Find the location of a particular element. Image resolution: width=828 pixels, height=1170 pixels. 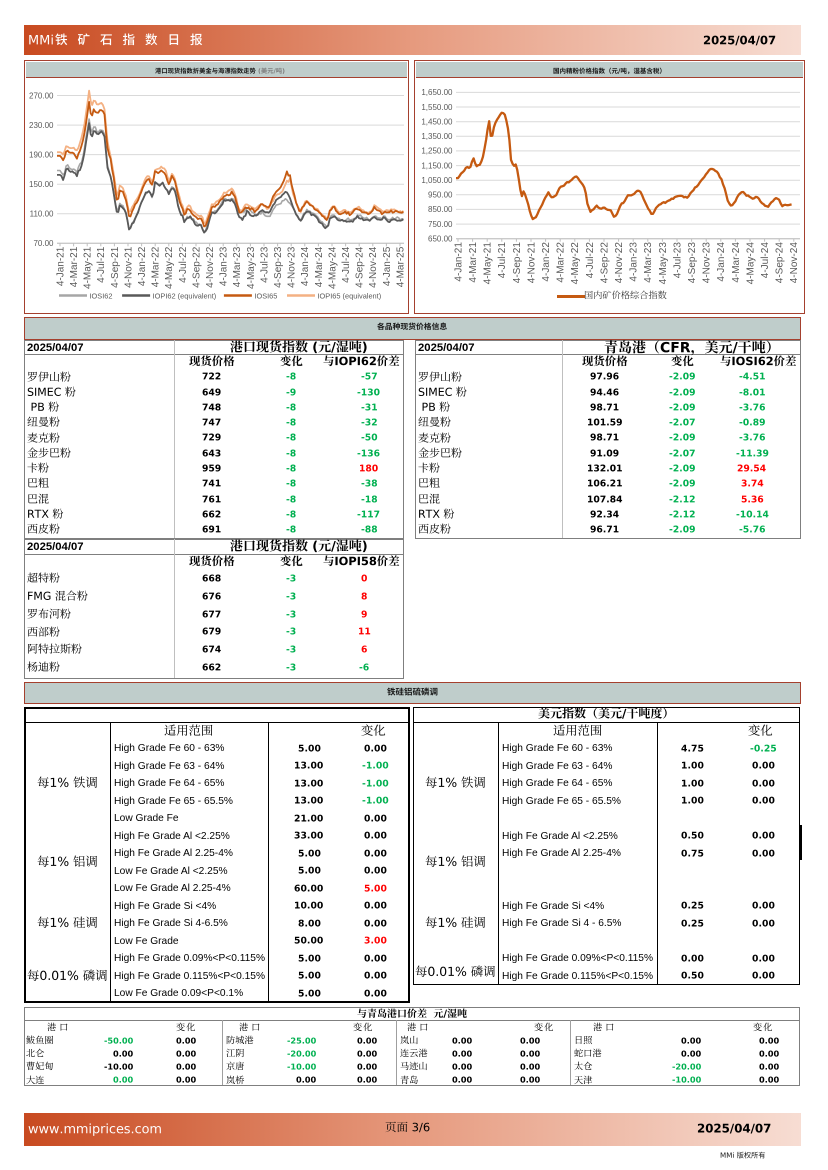

svg-text: 190.00 is located at coordinates (41, 154).